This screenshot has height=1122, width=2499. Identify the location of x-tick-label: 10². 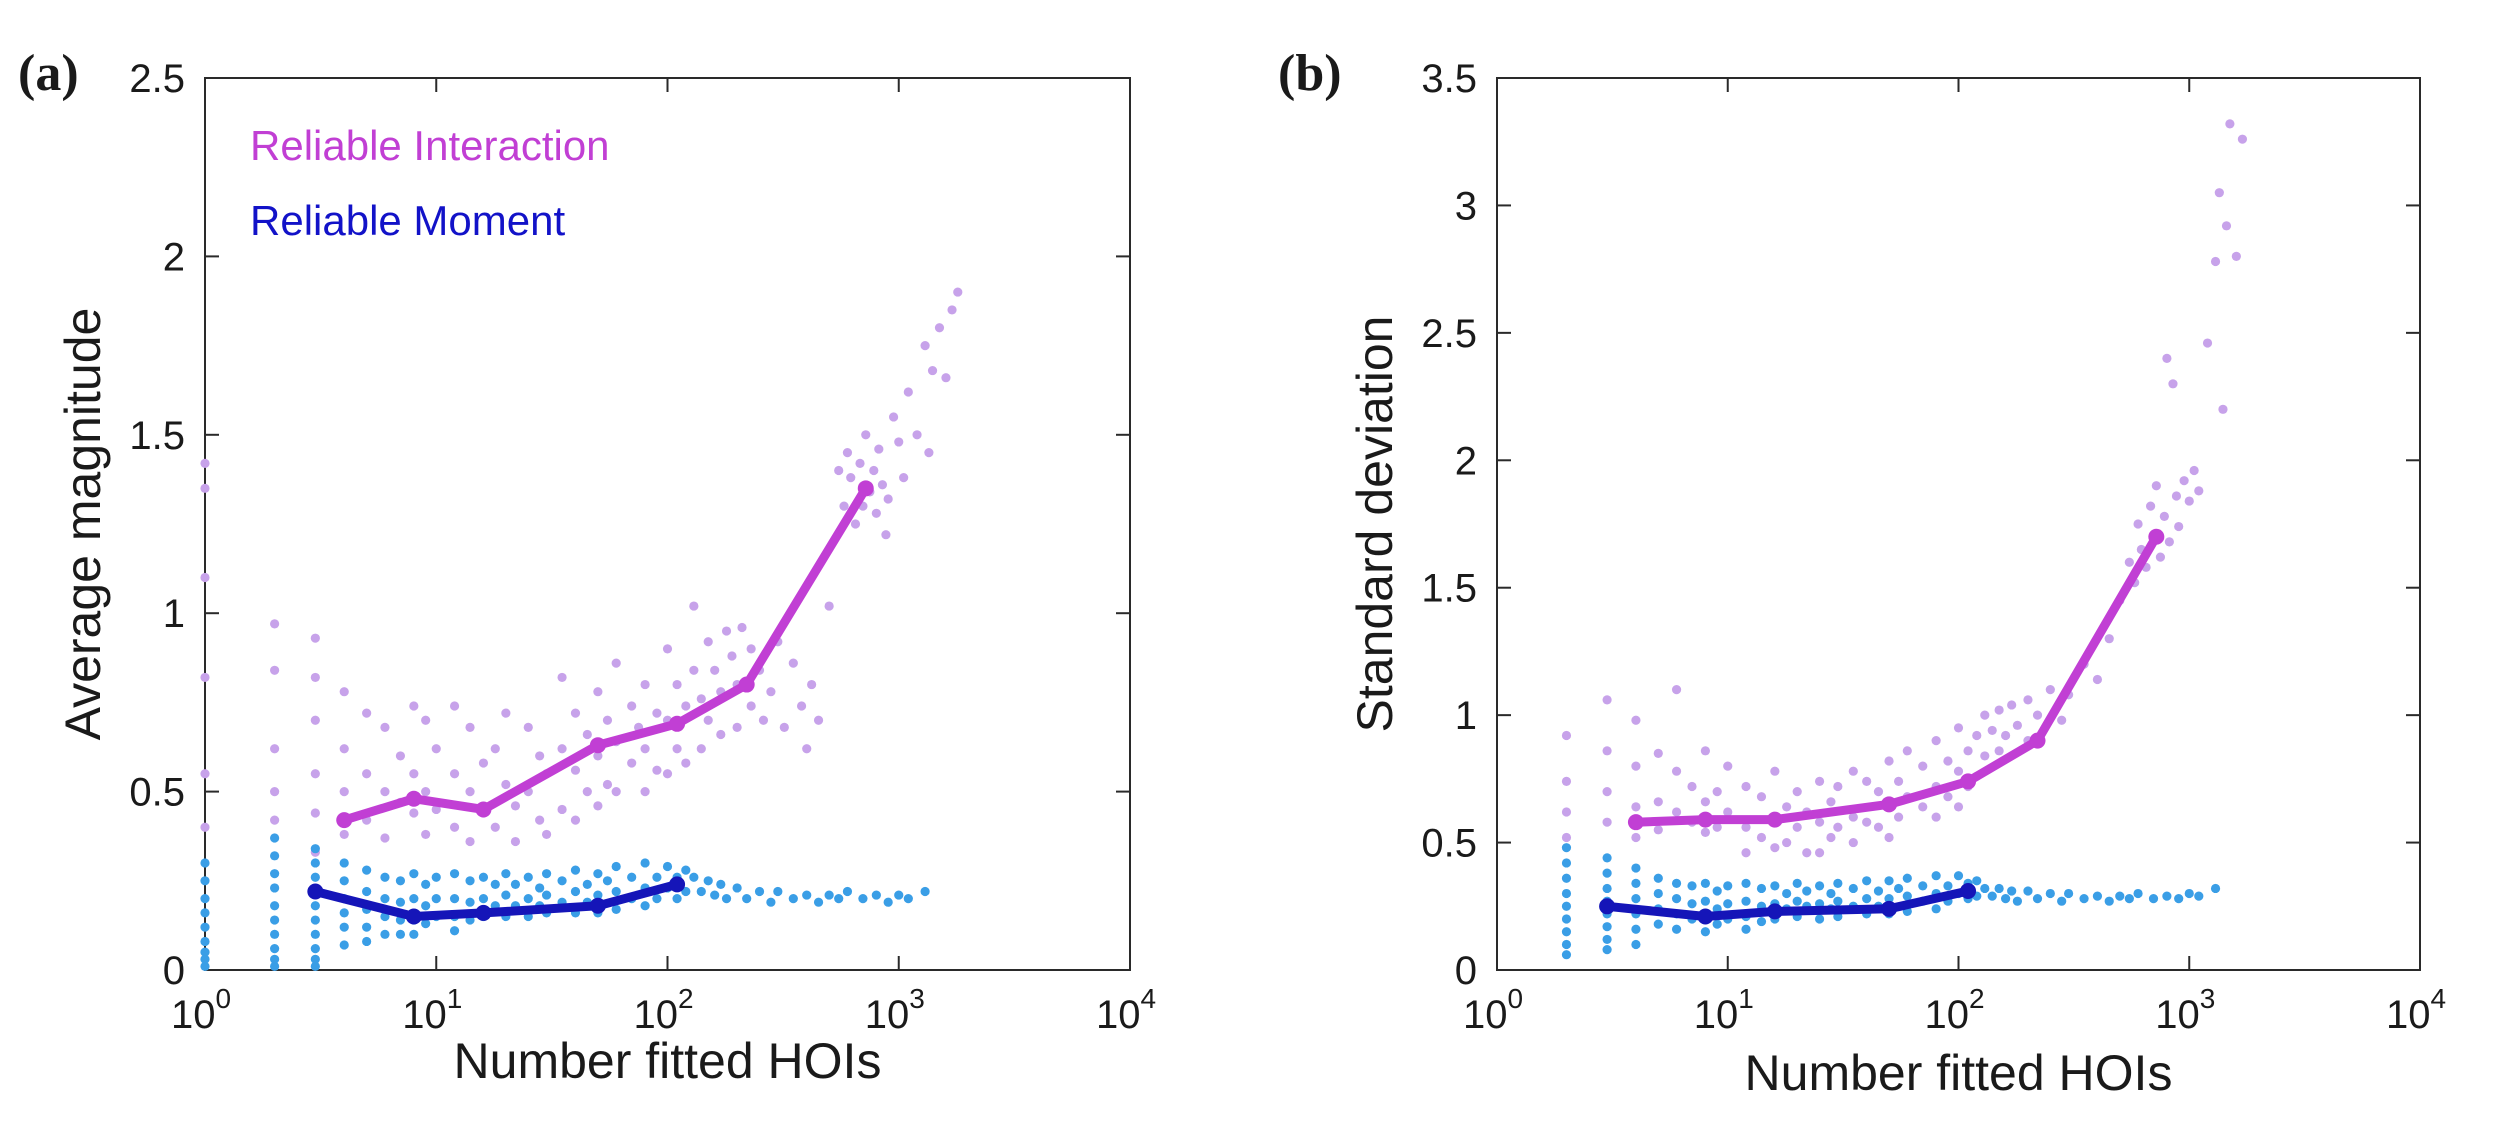
(663, 1010).